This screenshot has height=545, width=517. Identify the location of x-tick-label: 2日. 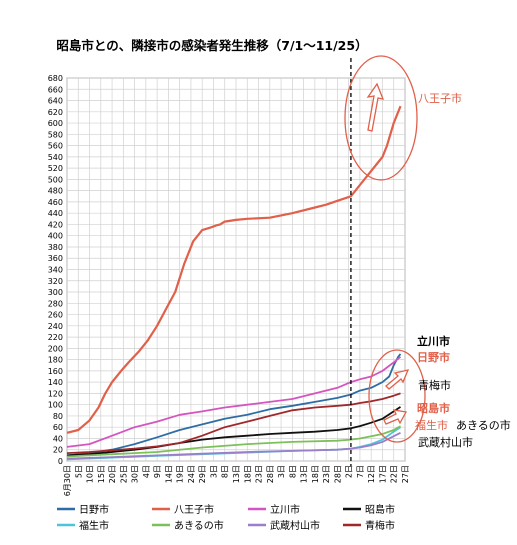
(349, 471).